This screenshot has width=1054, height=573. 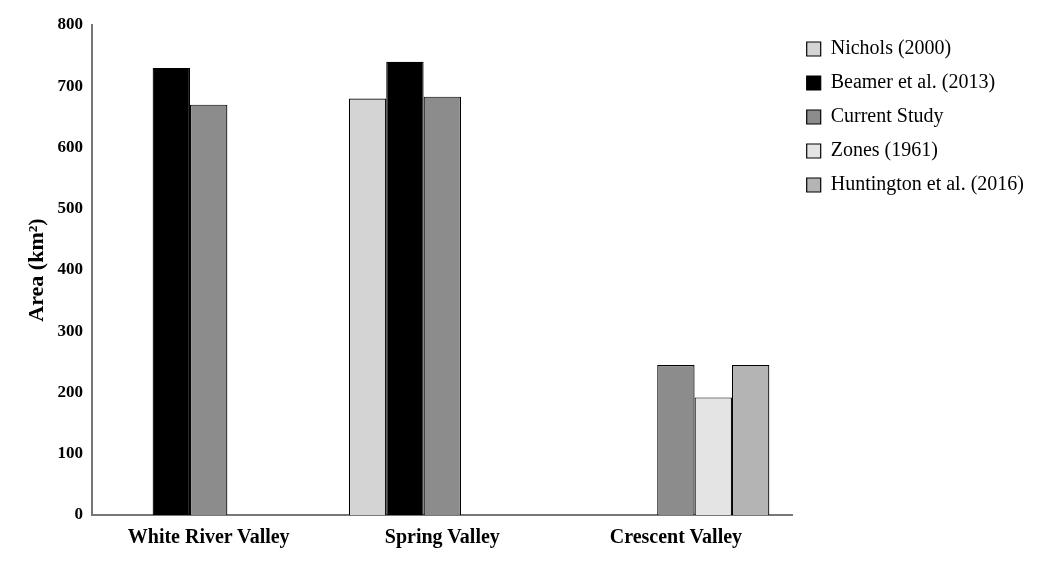 What do you see at coordinates (70, 330) in the screenshot?
I see `y-tick-label: 300` at bounding box center [70, 330].